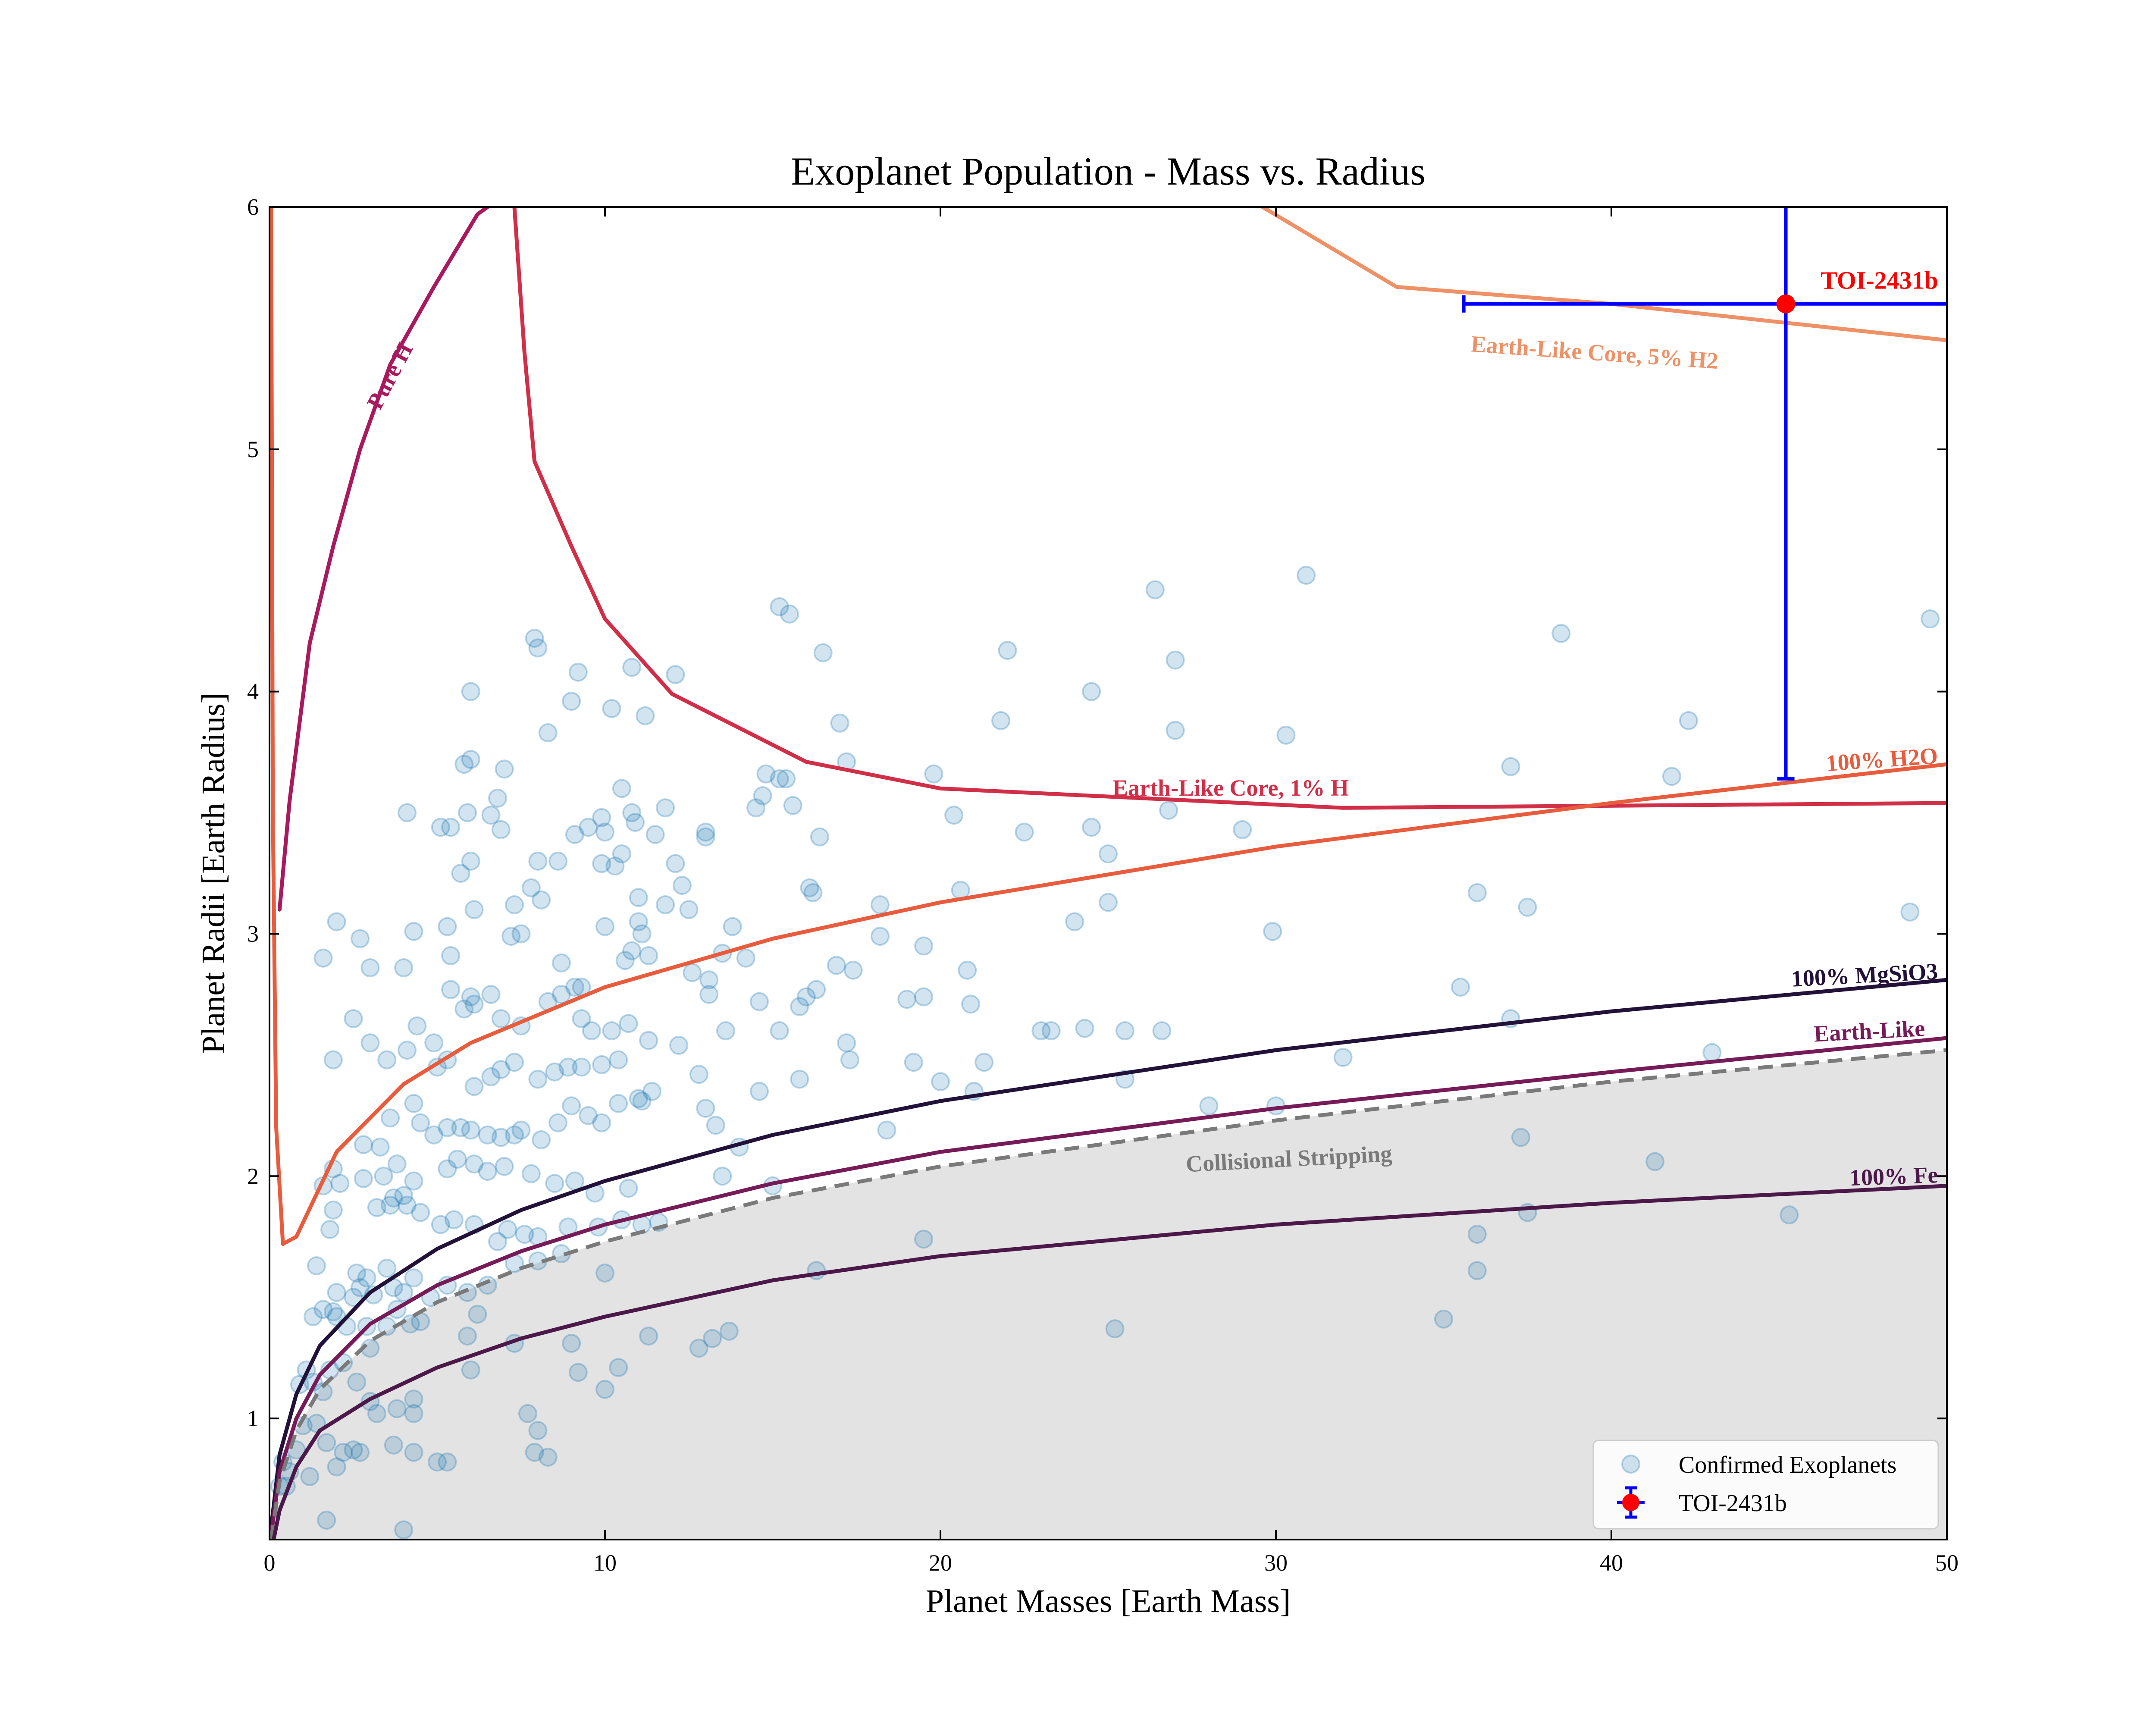 The image size is (2156, 1725). I want to click on chart-title: Exoplanet Population - Mass vs. Radius, so click(1108, 171).